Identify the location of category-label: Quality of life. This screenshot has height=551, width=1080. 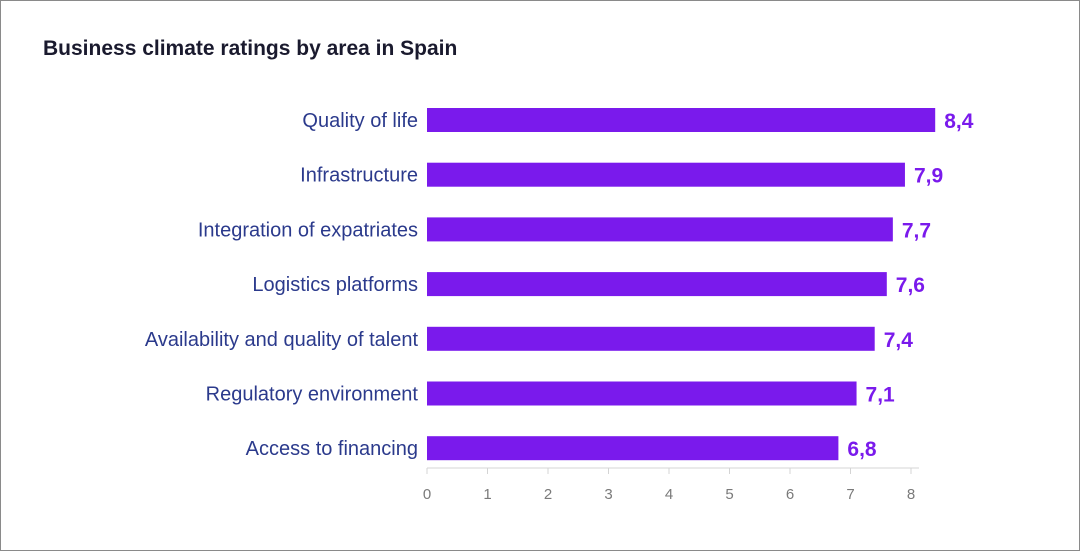
(360, 121).